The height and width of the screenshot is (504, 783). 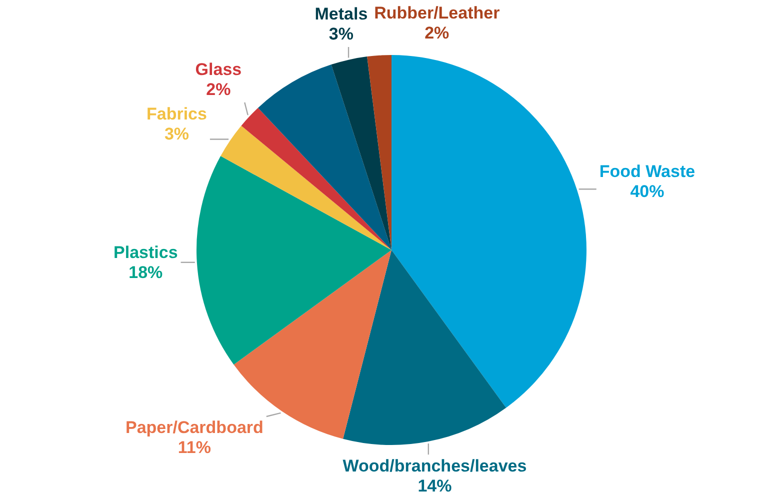 What do you see at coordinates (218, 70) in the screenshot?
I see `slice-label: Glass` at bounding box center [218, 70].